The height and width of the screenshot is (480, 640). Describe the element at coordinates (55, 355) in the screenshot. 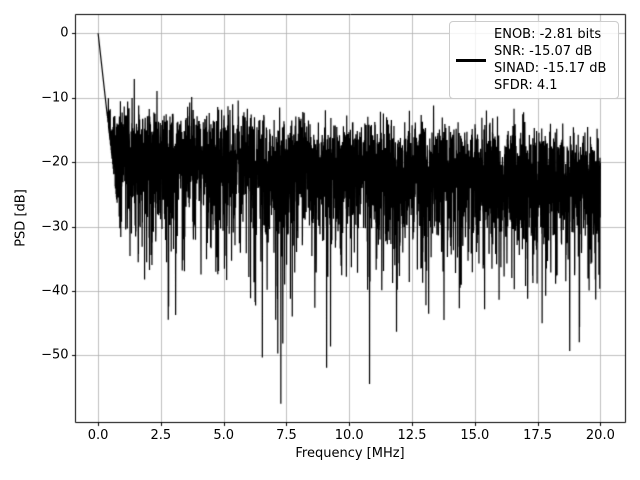

I see `y-tick-label-−50: −50` at that location.